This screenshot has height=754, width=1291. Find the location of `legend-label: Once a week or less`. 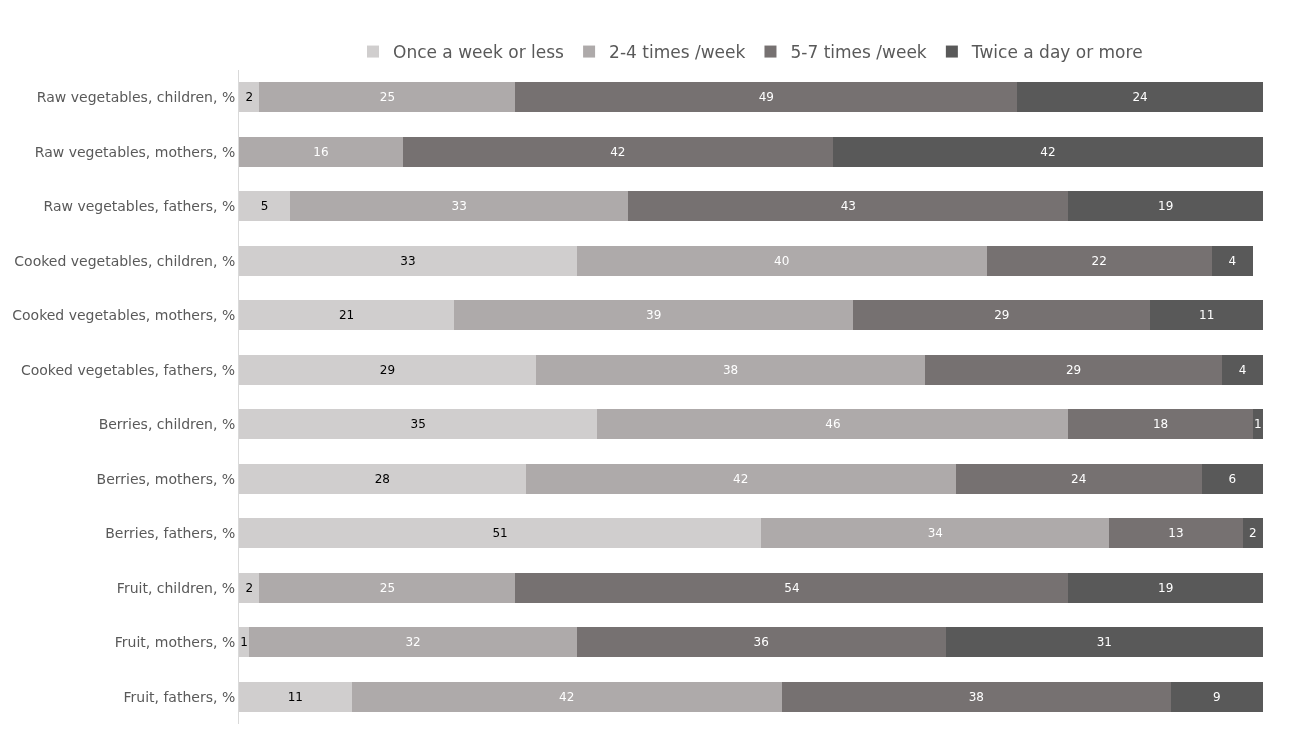

legend-label: Once a week or less is located at coordinates (479, 52).